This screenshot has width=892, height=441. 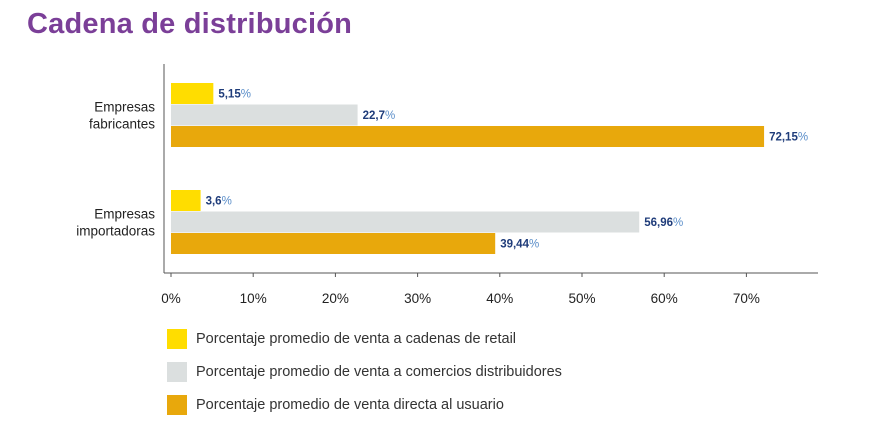 What do you see at coordinates (417, 298) in the screenshot?
I see `x-tick-label: 30%` at bounding box center [417, 298].